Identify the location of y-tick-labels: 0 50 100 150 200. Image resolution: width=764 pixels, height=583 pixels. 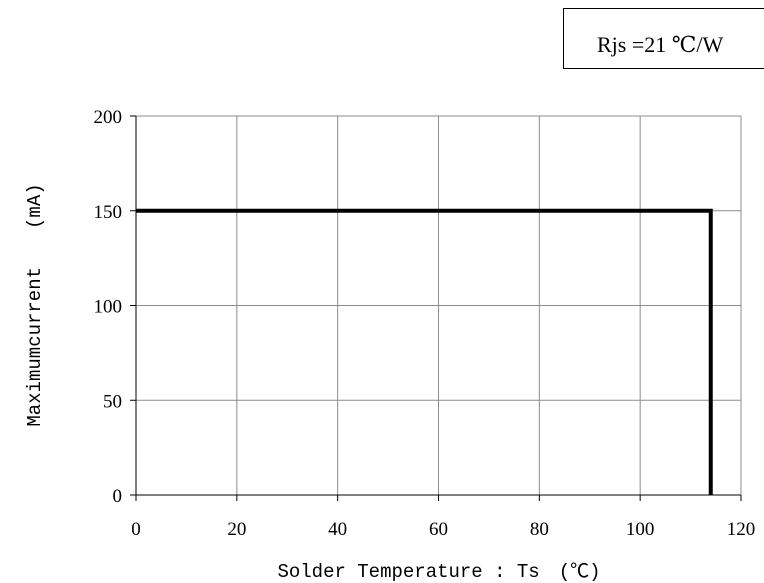
(108, 307).